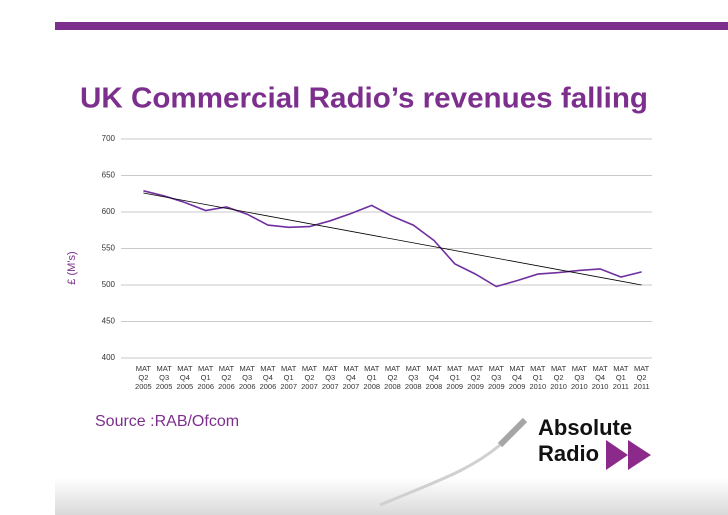 Image resolution: width=728 pixels, height=515 pixels. Describe the element at coordinates (268, 377) in the screenshot. I see `x-tick-label: MAT Q4 2006` at that location.